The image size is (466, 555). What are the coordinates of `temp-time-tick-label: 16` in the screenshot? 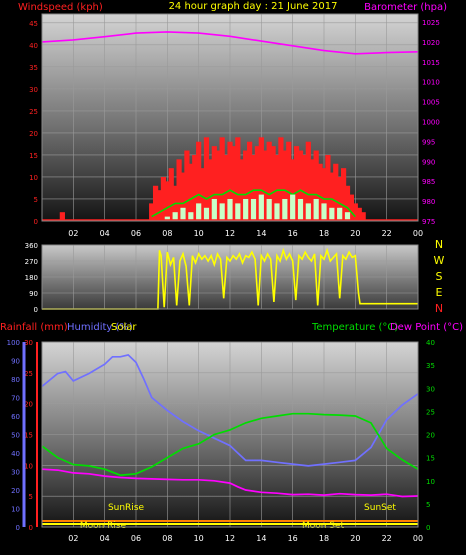 It's located at (293, 538).